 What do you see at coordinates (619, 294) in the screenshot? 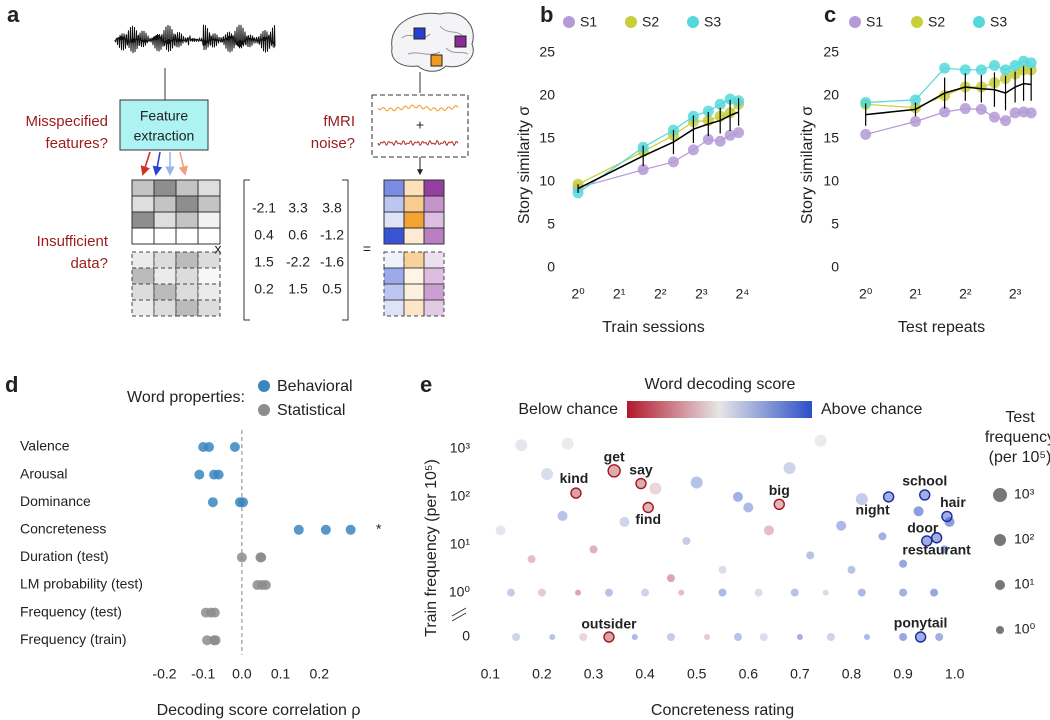
I see `x-tick-label: 2¹` at bounding box center [619, 294].